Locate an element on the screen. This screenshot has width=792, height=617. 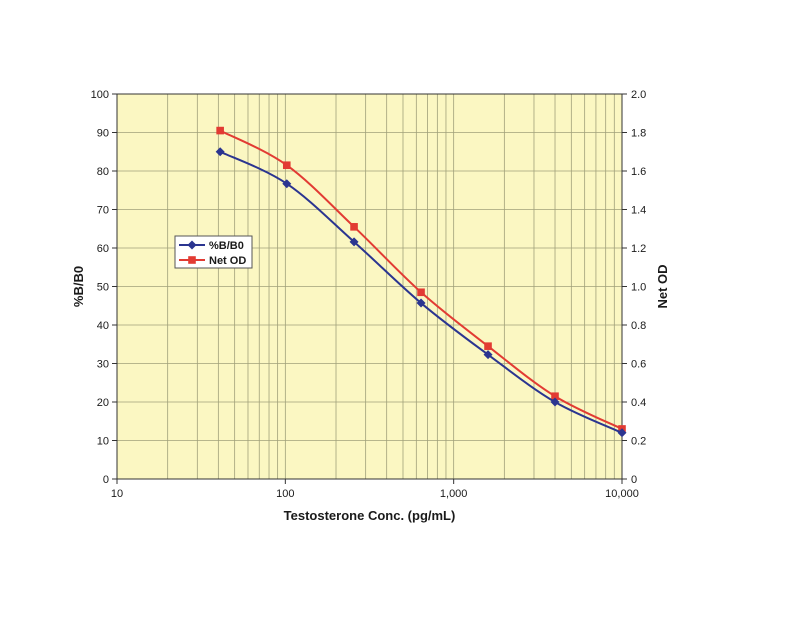
y2-tick-label: 1.8 is located at coordinates (638, 134).